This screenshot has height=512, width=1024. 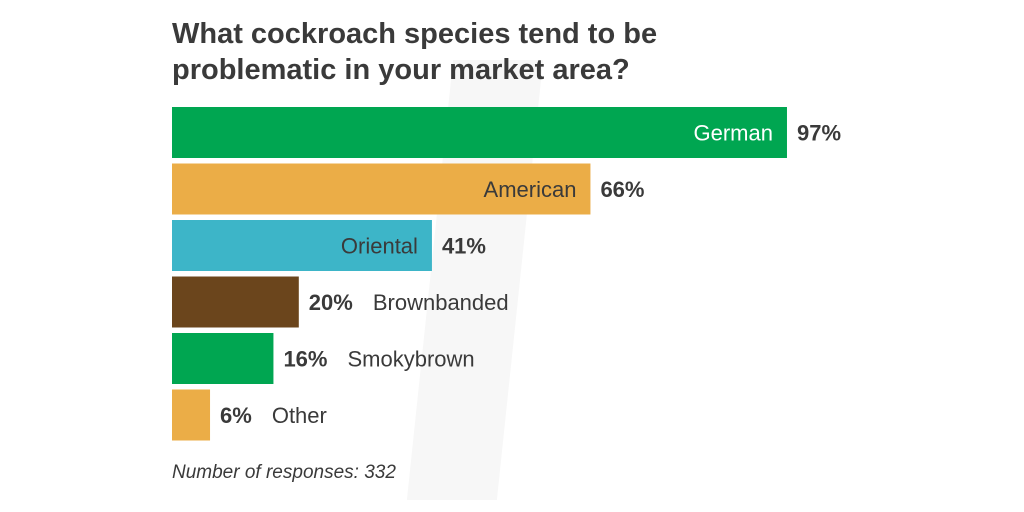 What do you see at coordinates (415, 34) in the screenshot?
I see `chart-title-line-1: What cockroach species tend to be` at bounding box center [415, 34].